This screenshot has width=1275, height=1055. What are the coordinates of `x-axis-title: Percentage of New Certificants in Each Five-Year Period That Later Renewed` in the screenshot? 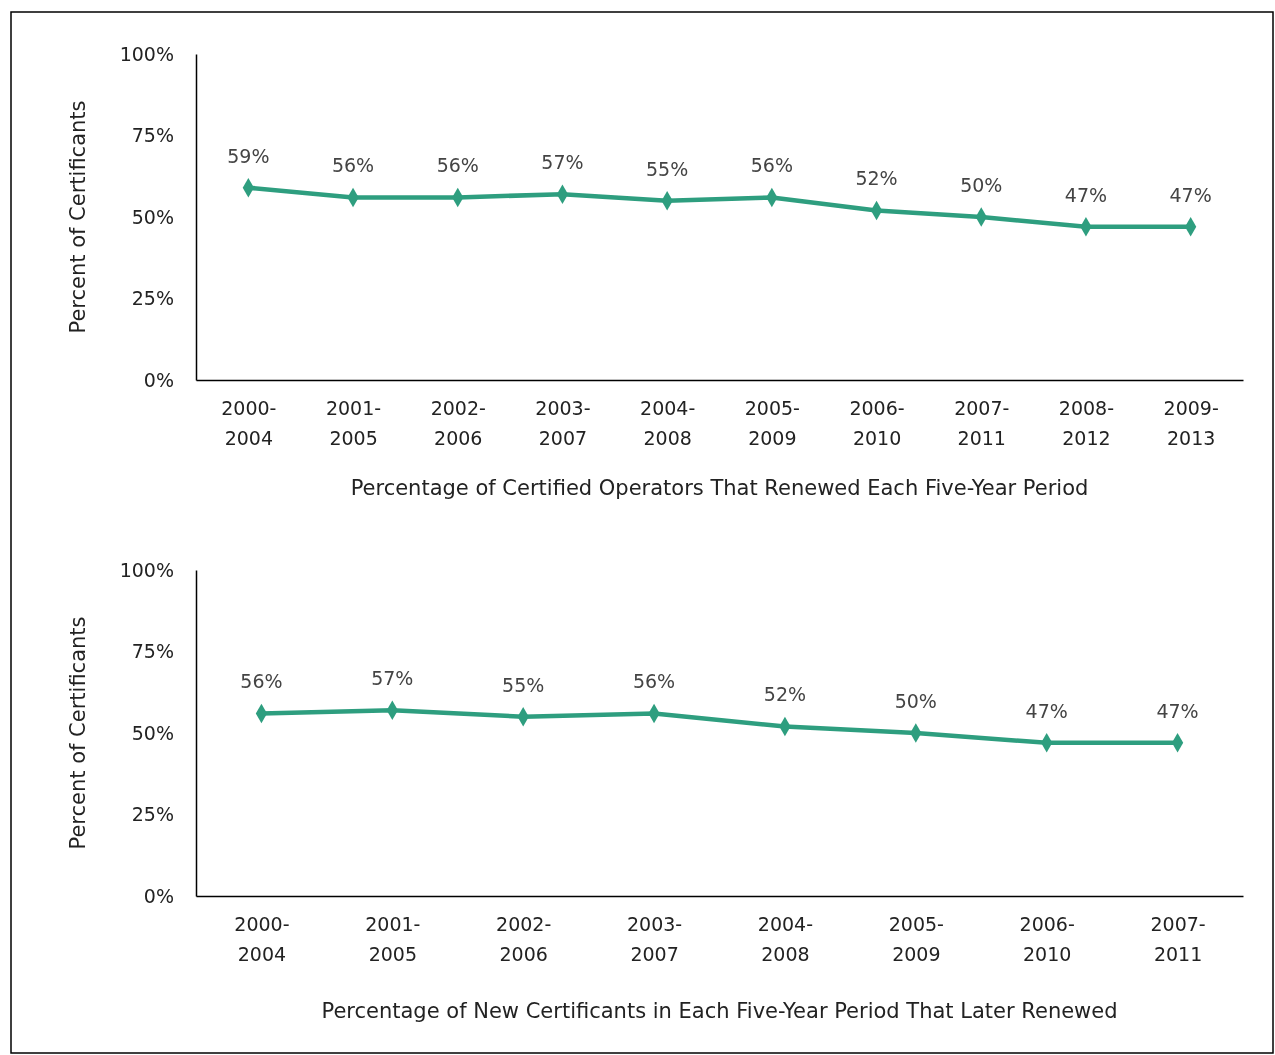 It's located at (719, 1011).